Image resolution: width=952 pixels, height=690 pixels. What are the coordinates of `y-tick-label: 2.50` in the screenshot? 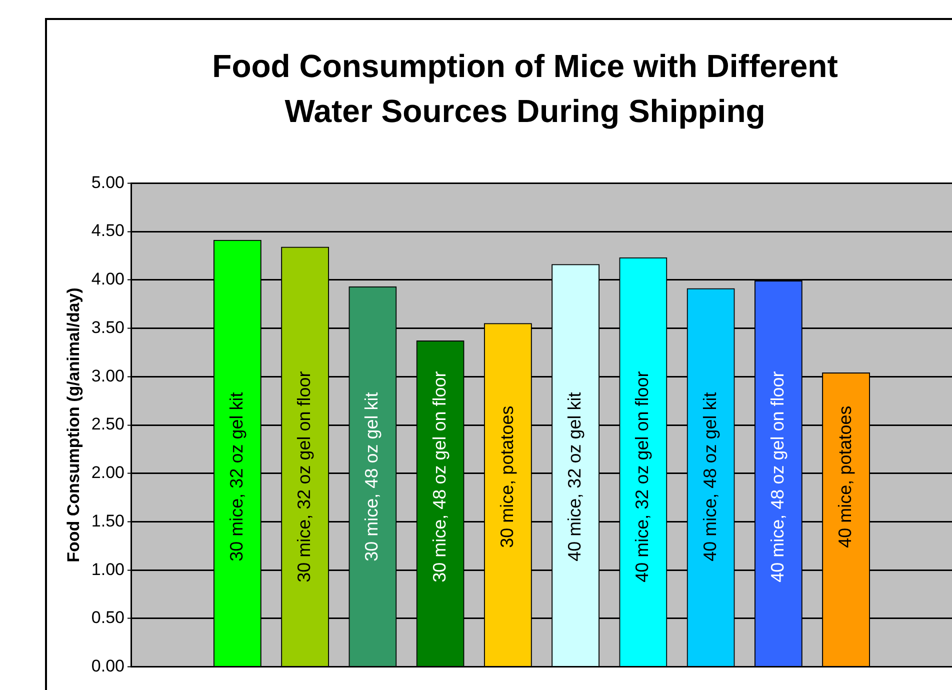 It's located at (107, 424).